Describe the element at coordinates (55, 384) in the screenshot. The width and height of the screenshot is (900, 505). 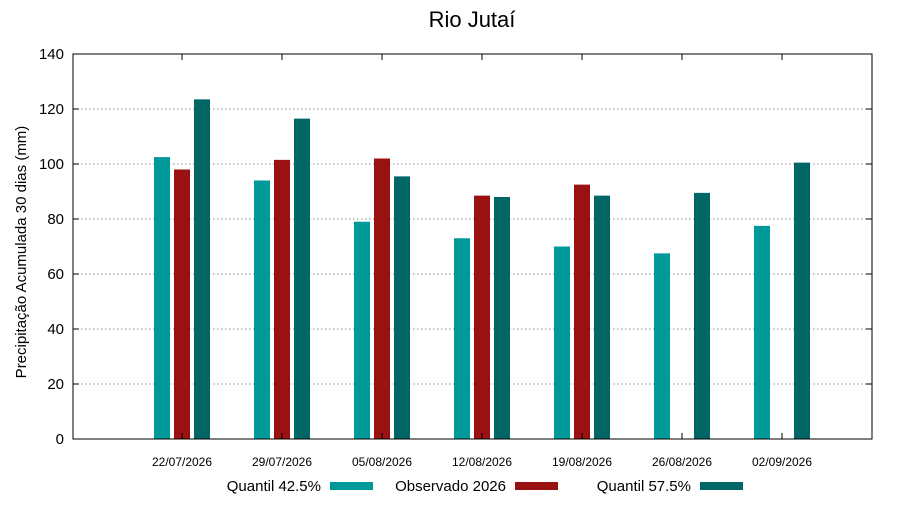
I see `y-tick-label: 20` at that location.